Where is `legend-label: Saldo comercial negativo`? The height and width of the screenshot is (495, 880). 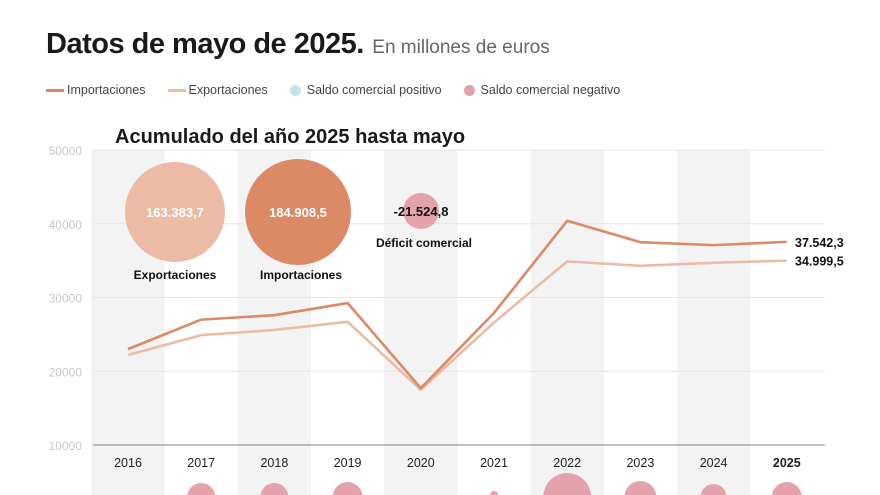 legend-label: Saldo comercial negativo is located at coordinates (550, 90).